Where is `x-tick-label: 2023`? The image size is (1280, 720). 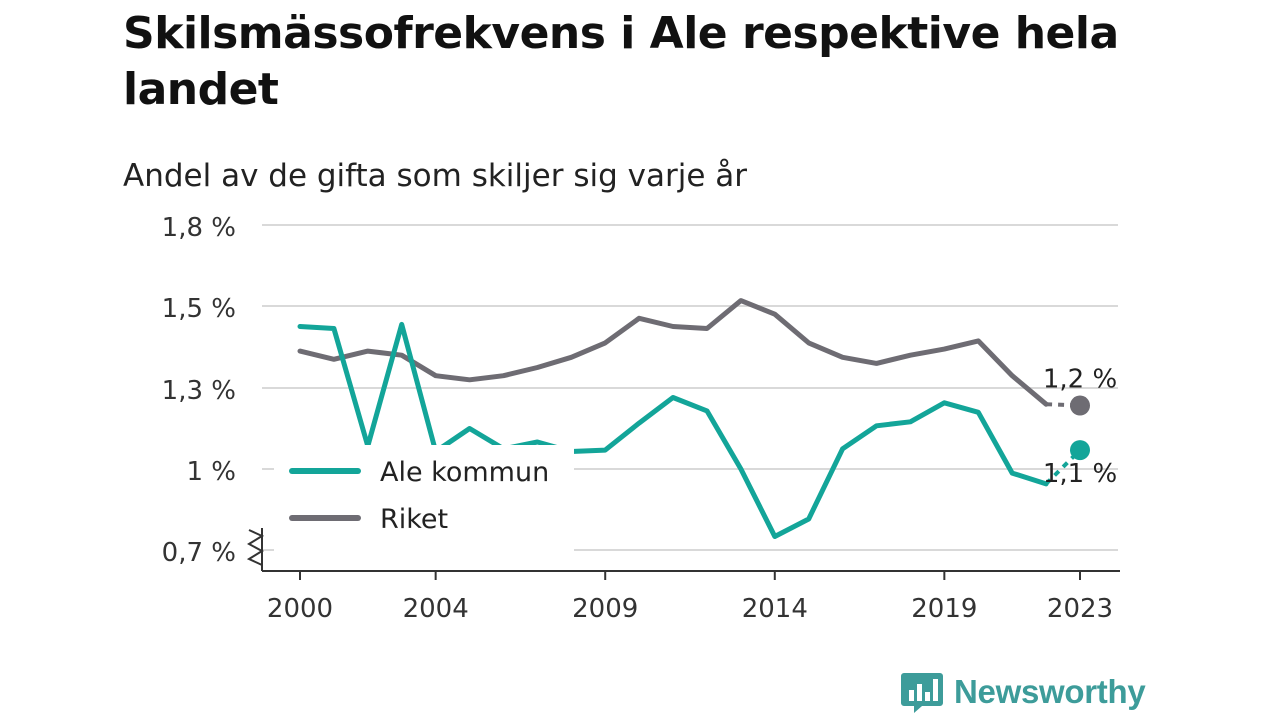
x-tick-label: 2023 is located at coordinates (1080, 609).